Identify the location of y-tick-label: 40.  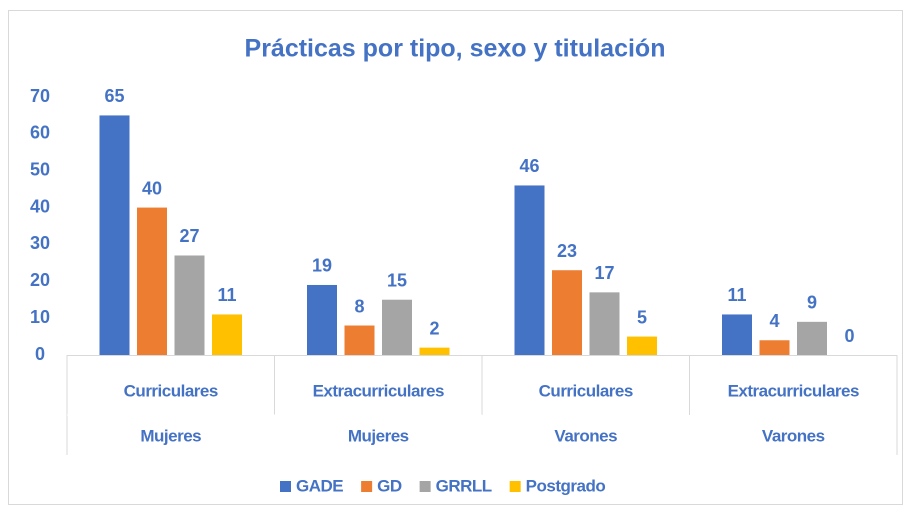
(40, 206).